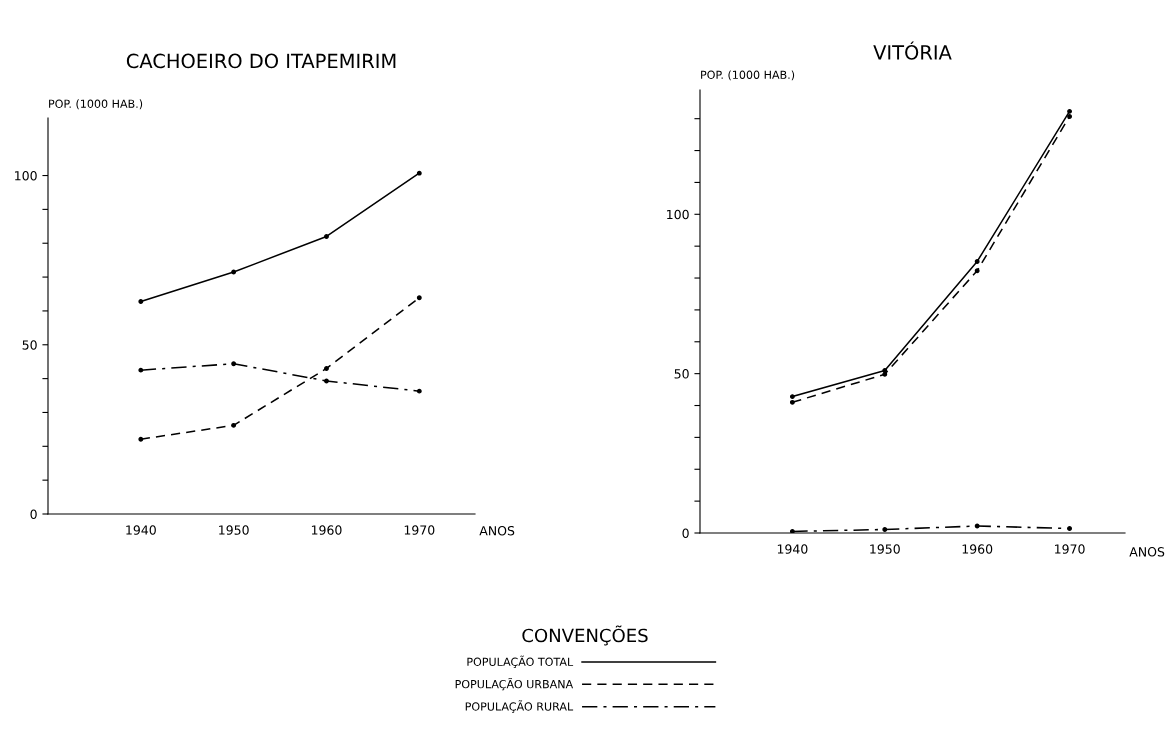 The image size is (1170, 733). What do you see at coordinates (912, 50) in the screenshot?
I see `chart-title: VITÓRIA` at bounding box center [912, 50].